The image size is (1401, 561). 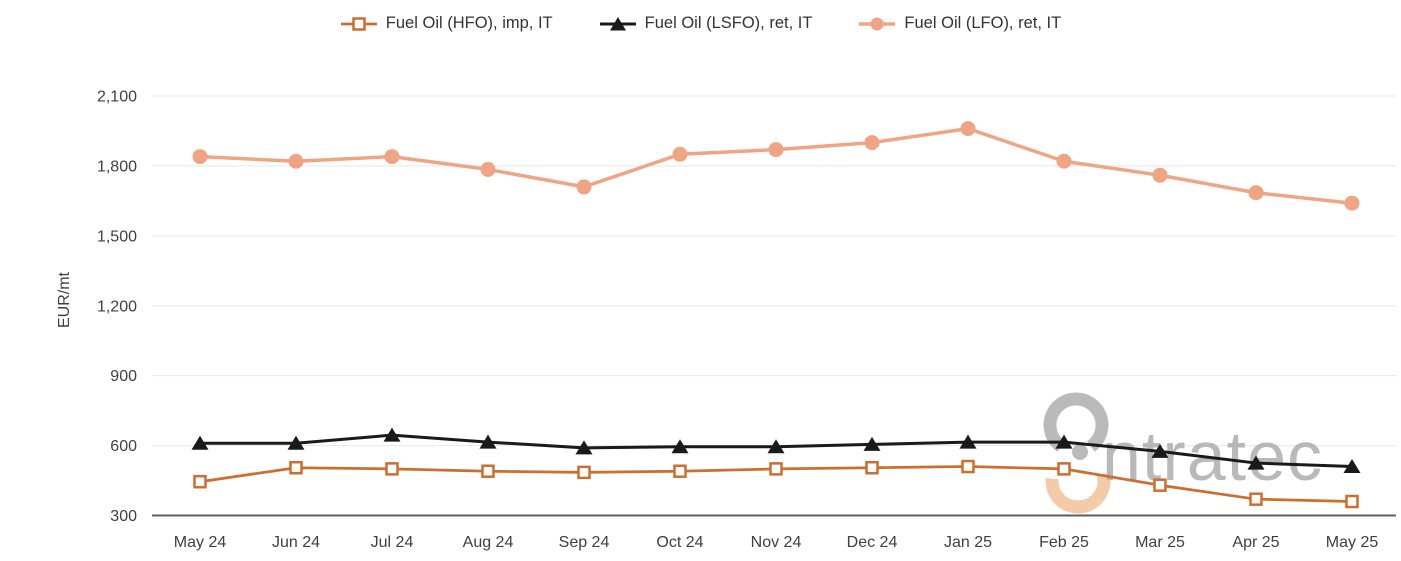 I want to click on series-hfo, so click(x=776, y=484).